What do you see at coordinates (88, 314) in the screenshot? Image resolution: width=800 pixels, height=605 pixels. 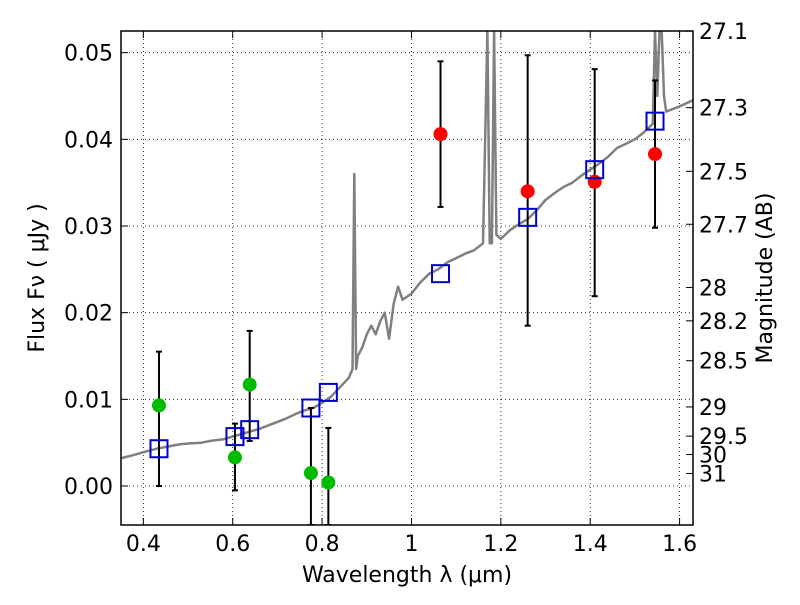 I see `y-tick-label: 0.02` at bounding box center [88, 314].